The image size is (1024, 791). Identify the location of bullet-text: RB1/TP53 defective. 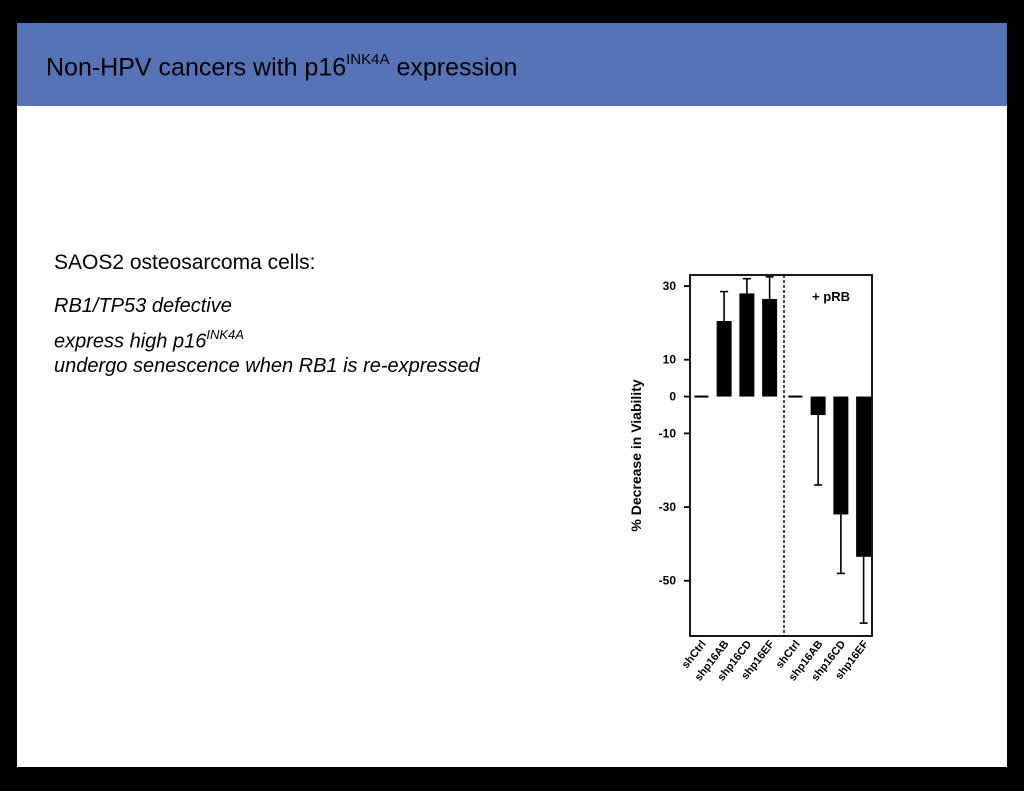
(143, 306).